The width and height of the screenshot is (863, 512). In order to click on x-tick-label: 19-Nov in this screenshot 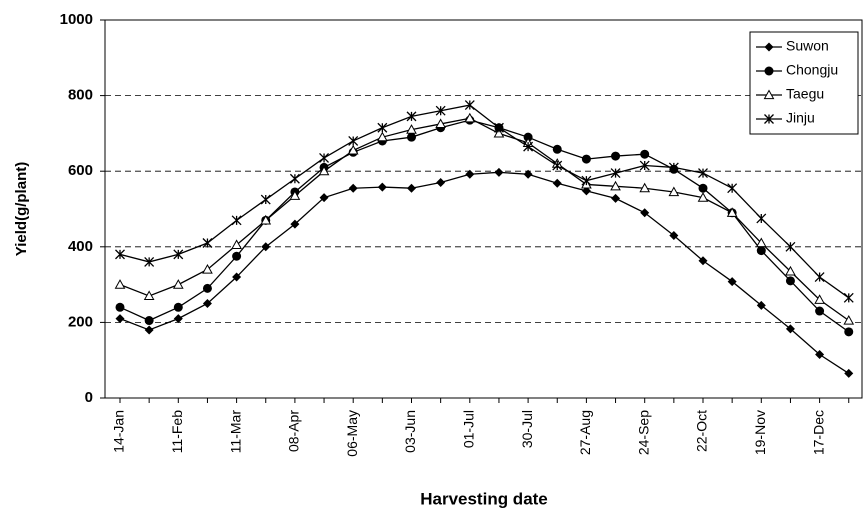, I will do `click(760, 432)`.